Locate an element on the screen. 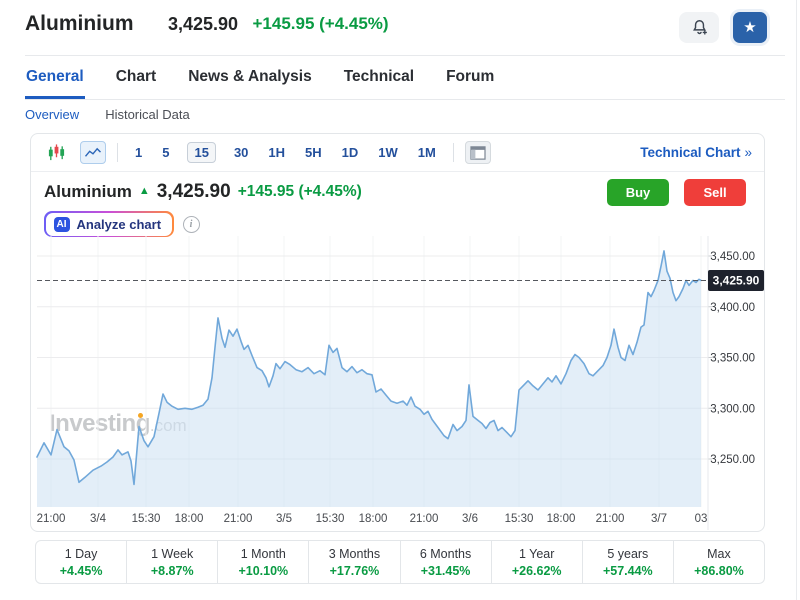 The height and width of the screenshot is (600, 800). create-alert-button is located at coordinates (699, 27).